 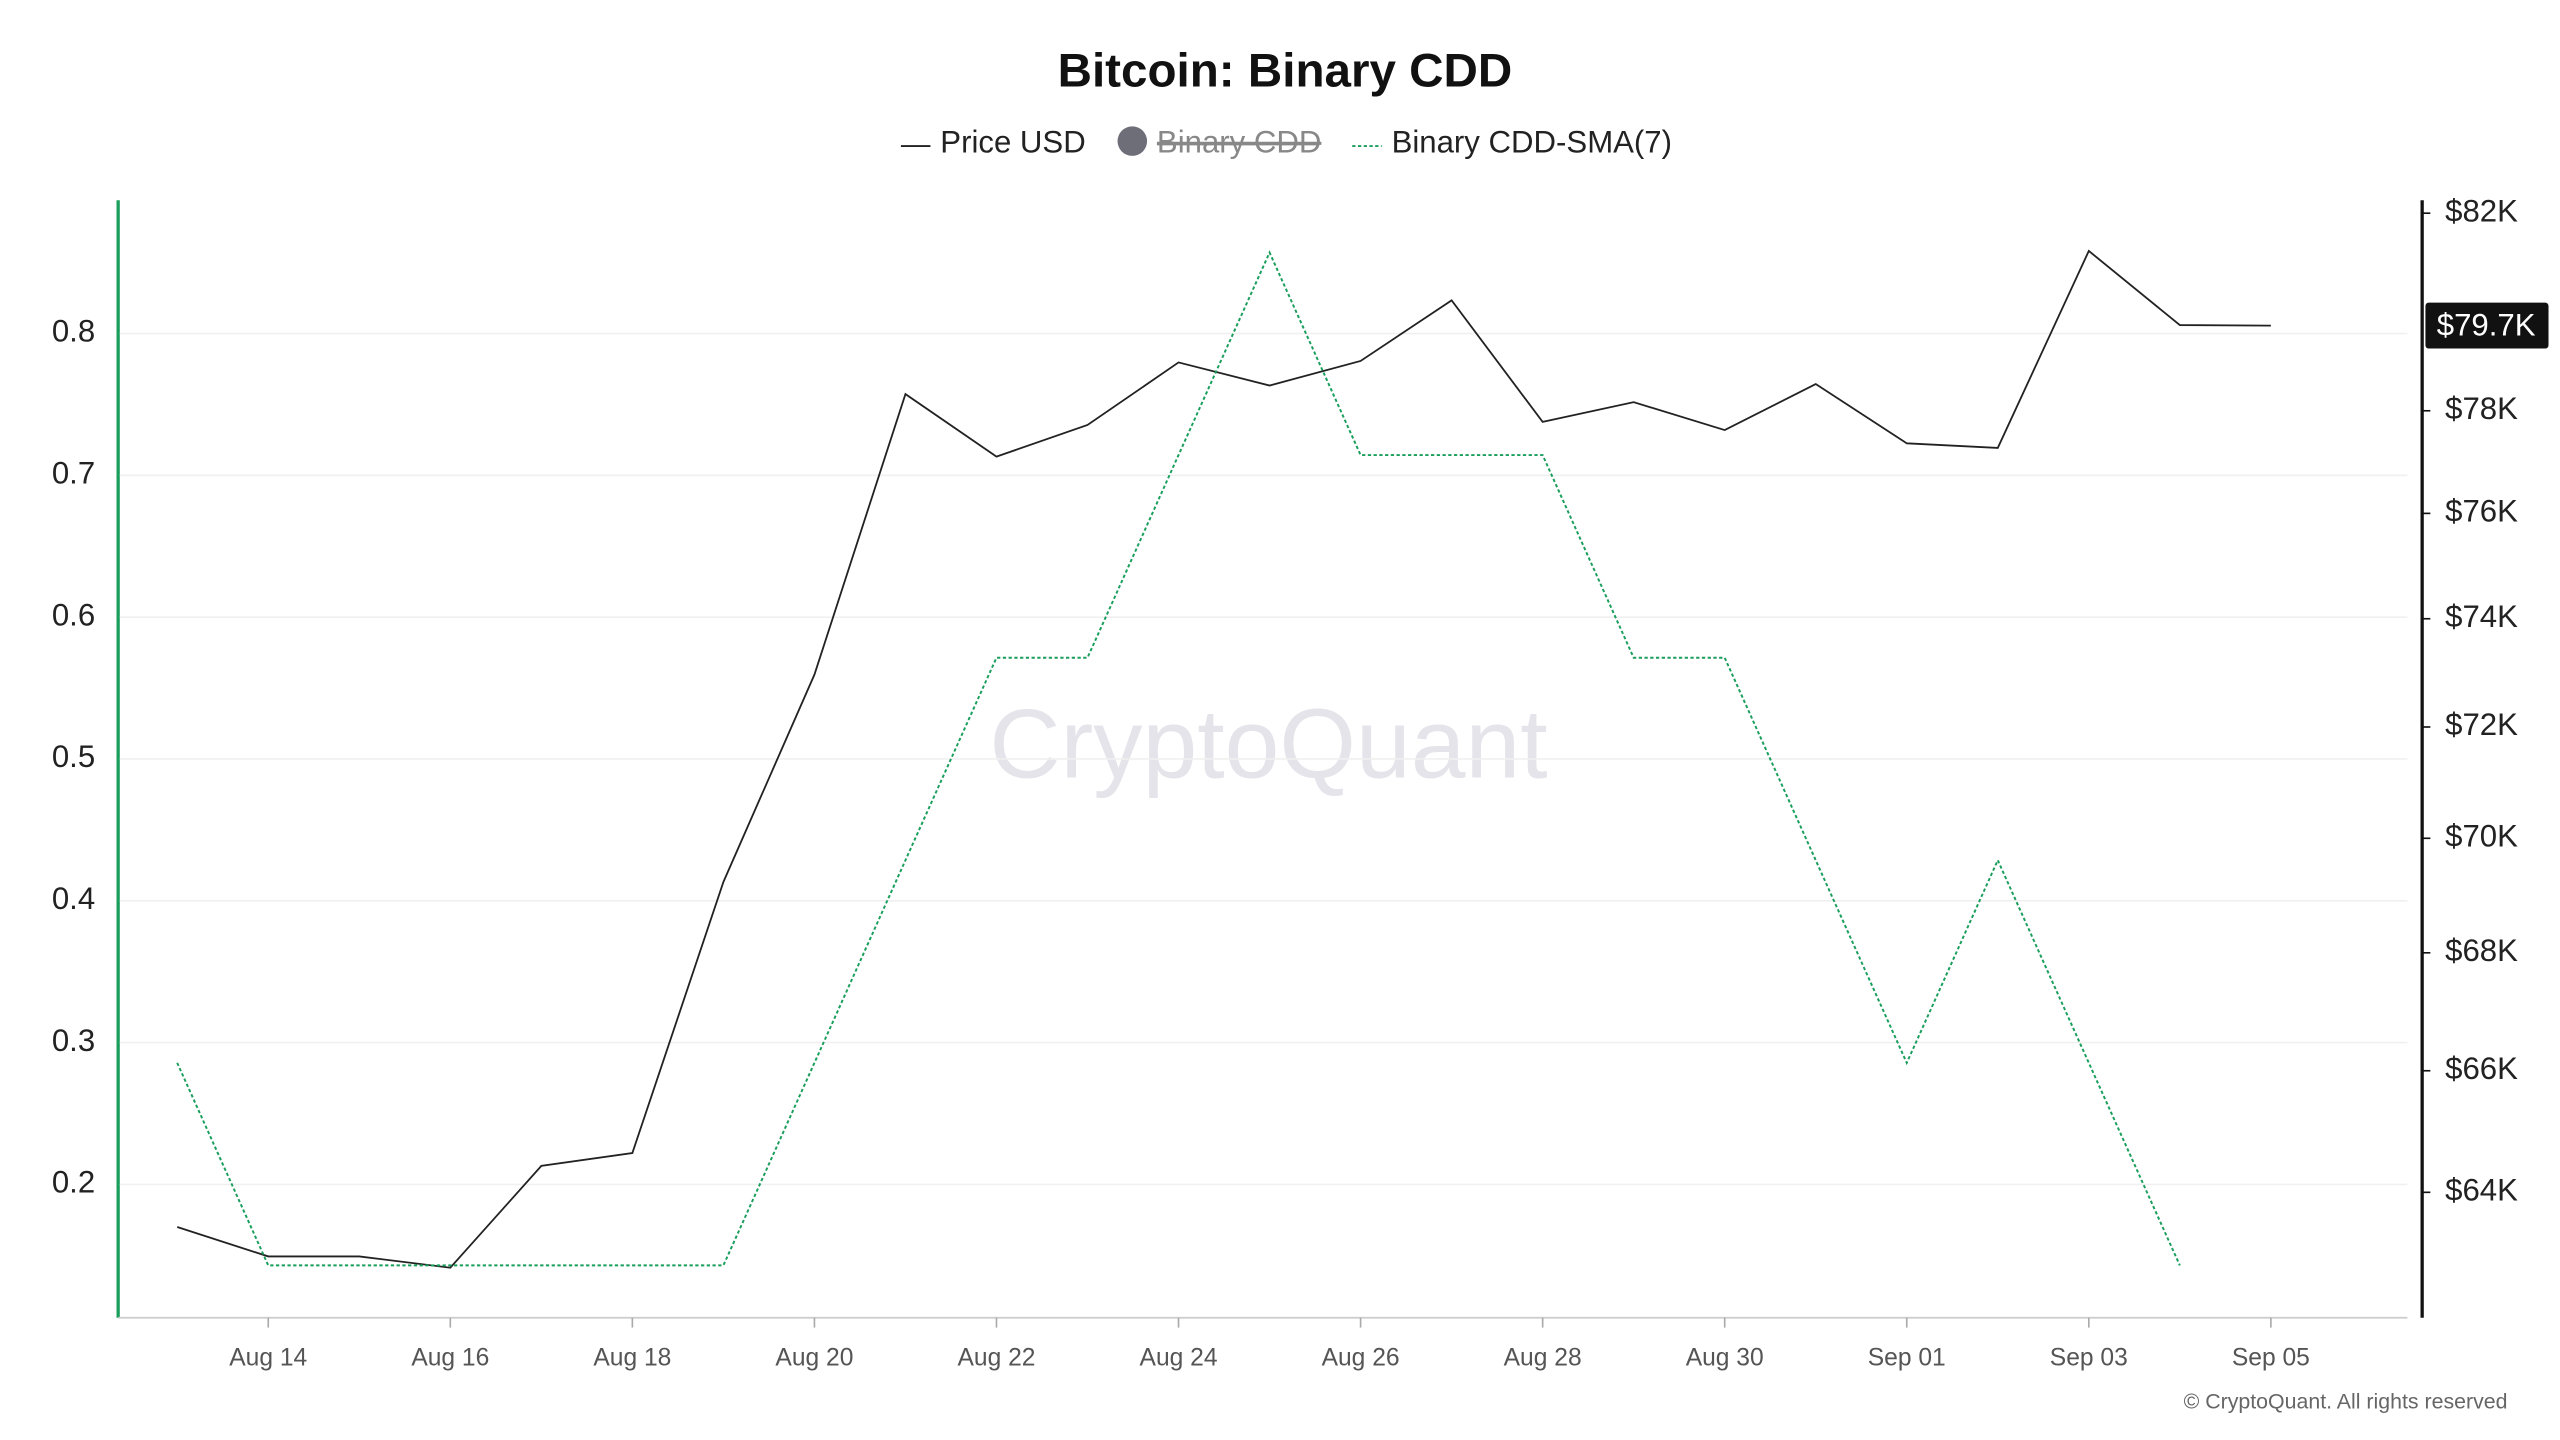 I want to click on x-tick-label: Aug 28, so click(x=1543, y=1357).